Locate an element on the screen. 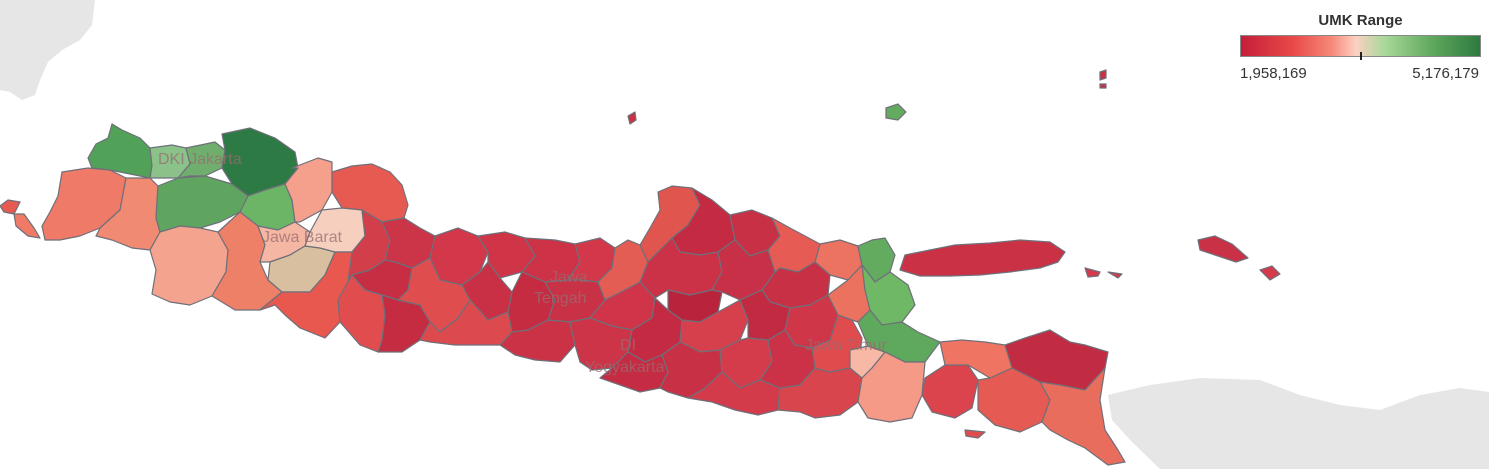  color-legend: UMK Range 1,958,169 5,176,179 is located at coordinates (1360, 46).